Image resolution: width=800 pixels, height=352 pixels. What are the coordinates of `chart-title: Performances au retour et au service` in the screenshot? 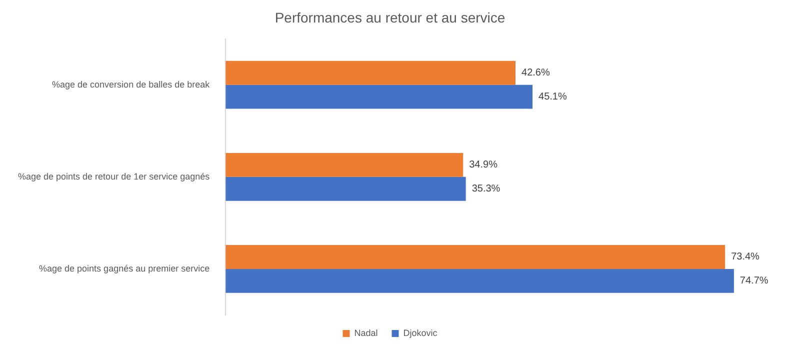 It's located at (390, 17).